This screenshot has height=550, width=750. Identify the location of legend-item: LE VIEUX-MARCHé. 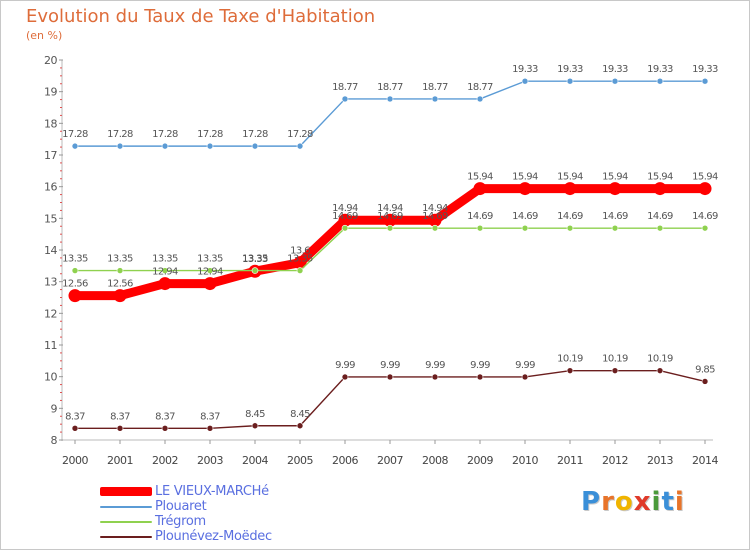
(186, 491).